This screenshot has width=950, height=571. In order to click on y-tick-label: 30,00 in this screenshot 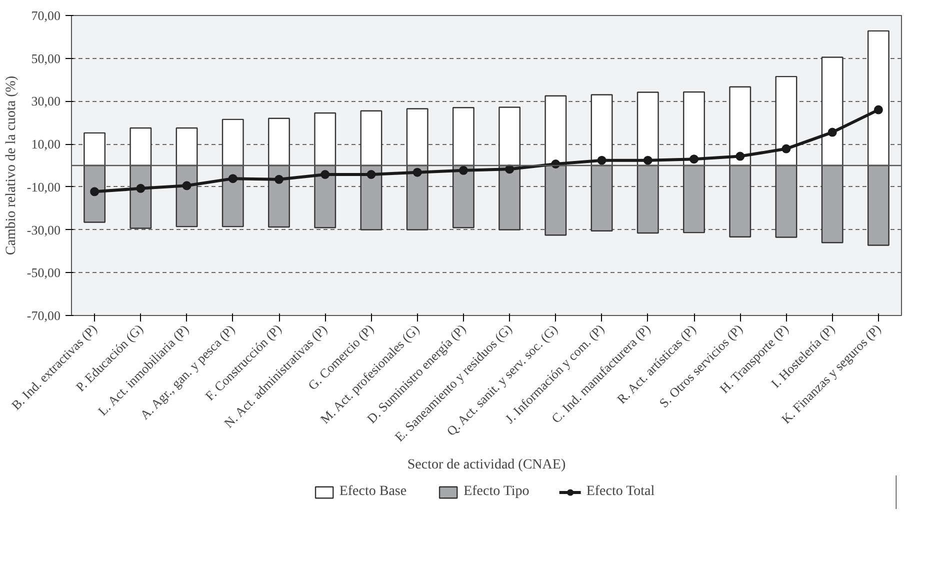, I will do `click(45, 101)`.